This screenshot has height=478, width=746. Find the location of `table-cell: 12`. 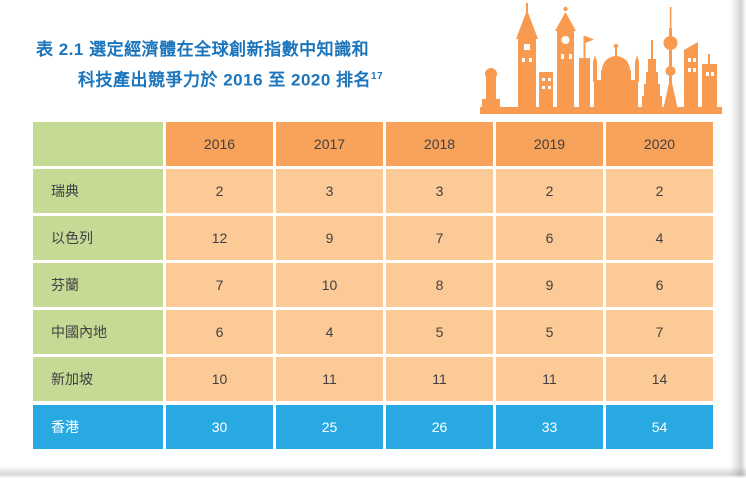

table-cell: 12 is located at coordinates (219, 238).